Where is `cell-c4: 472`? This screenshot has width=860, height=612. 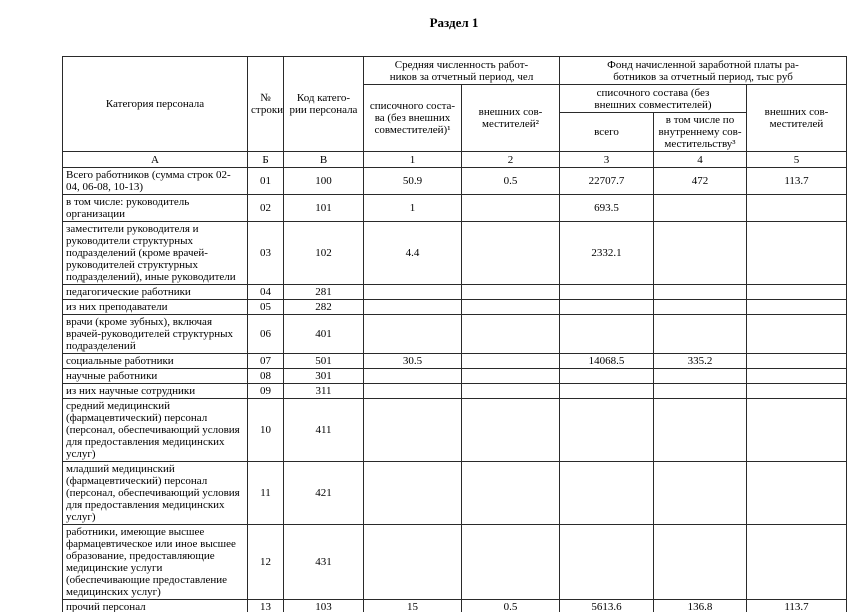
cell-c4: 472 is located at coordinates (700, 181).